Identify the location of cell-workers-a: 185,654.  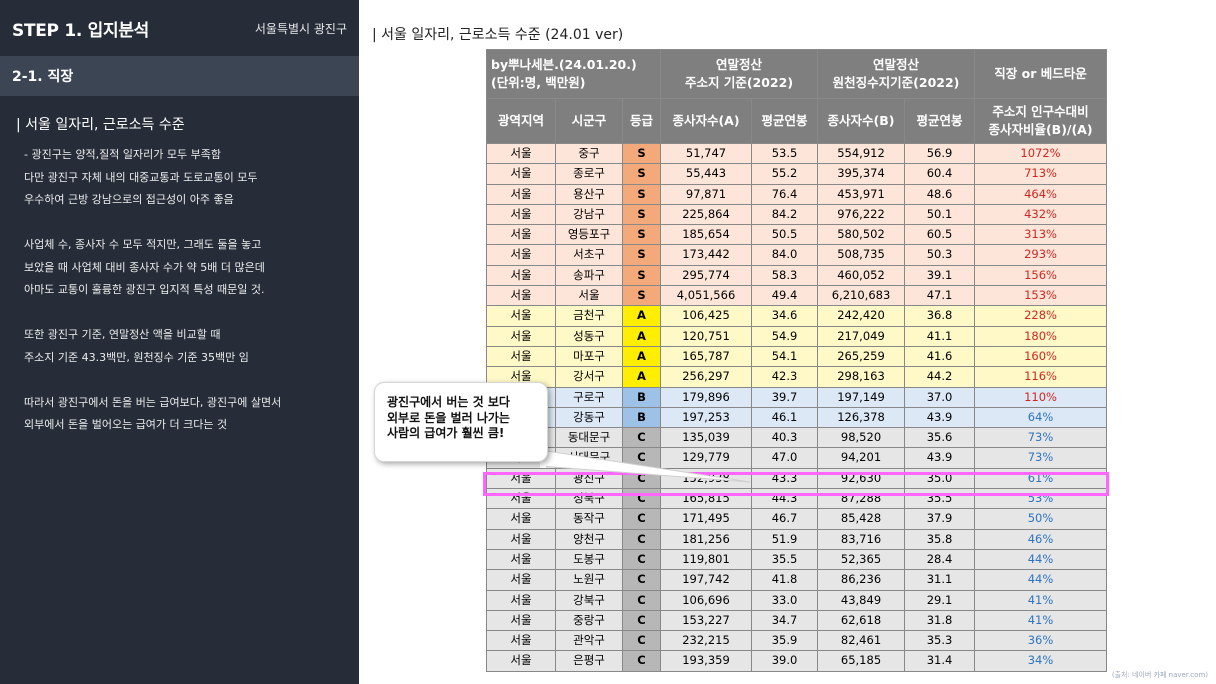
(706, 235).